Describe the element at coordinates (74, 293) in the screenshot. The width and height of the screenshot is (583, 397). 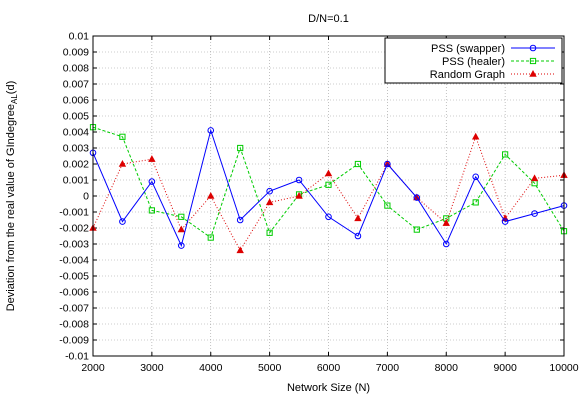
I see `y-tick-label: -0.006` at that location.